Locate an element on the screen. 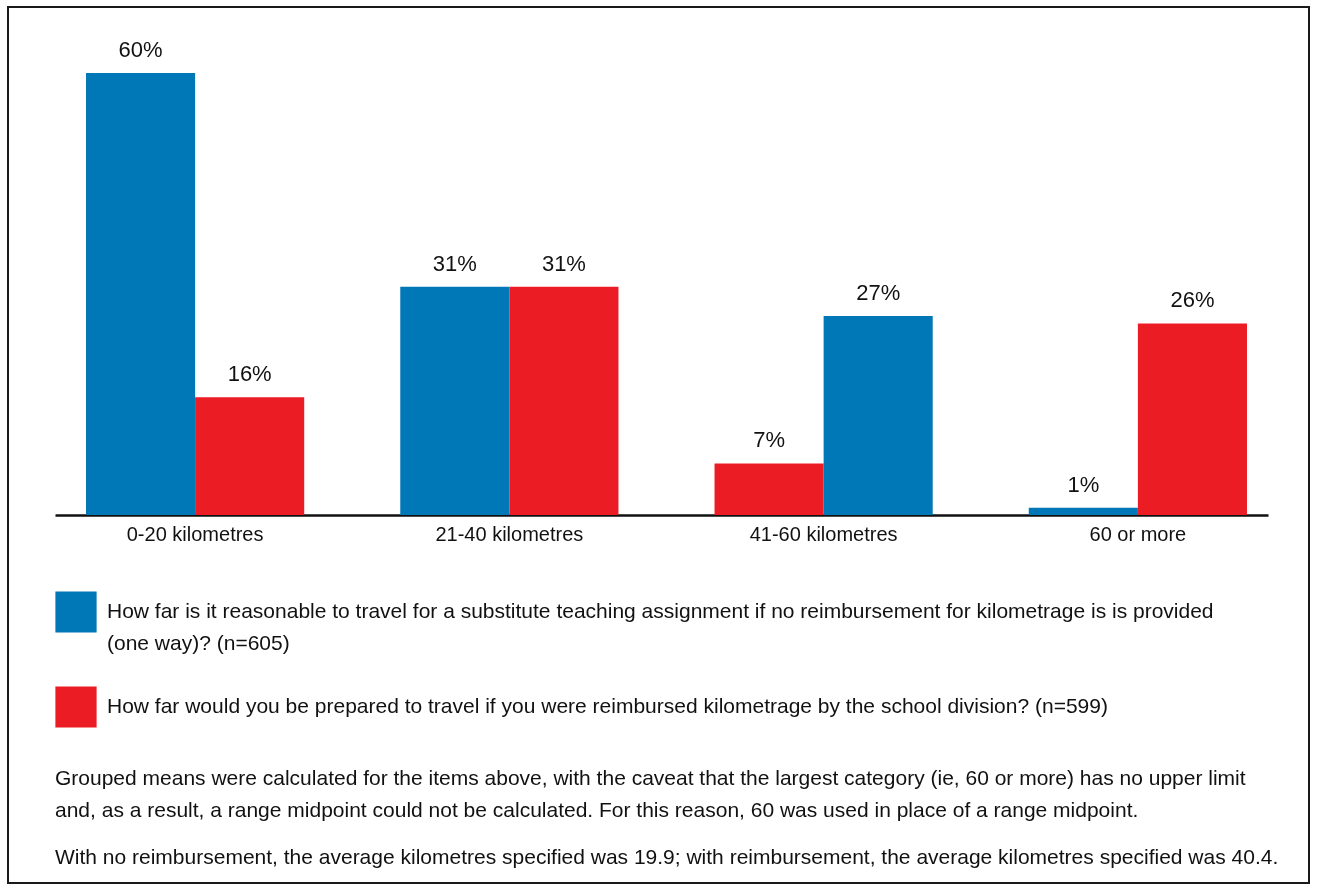 This screenshot has height=890, width=1317. text: Grouped means were calculated for the items above, with the caveat that the largest category (ie, 60 or more) has no upper limit and, as a result, a range midpoint could not be calculated. For this reason, 60 was used in place of a range midpoint. is located at coordinates (651, 794).